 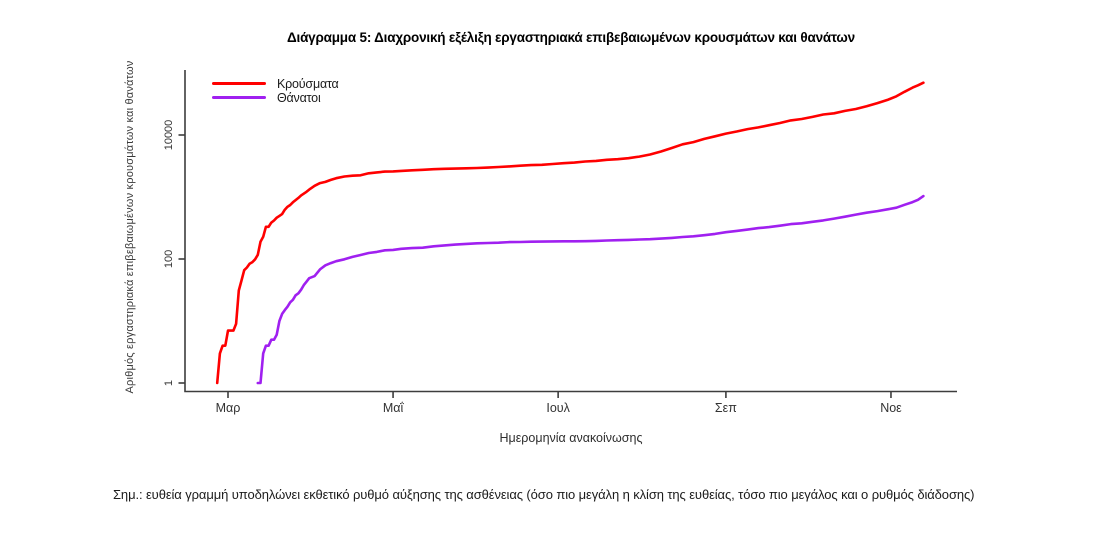 I want to click on x-axis-label: Ημερομηνία ανακοίνωσης, so click(x=571, y=438).